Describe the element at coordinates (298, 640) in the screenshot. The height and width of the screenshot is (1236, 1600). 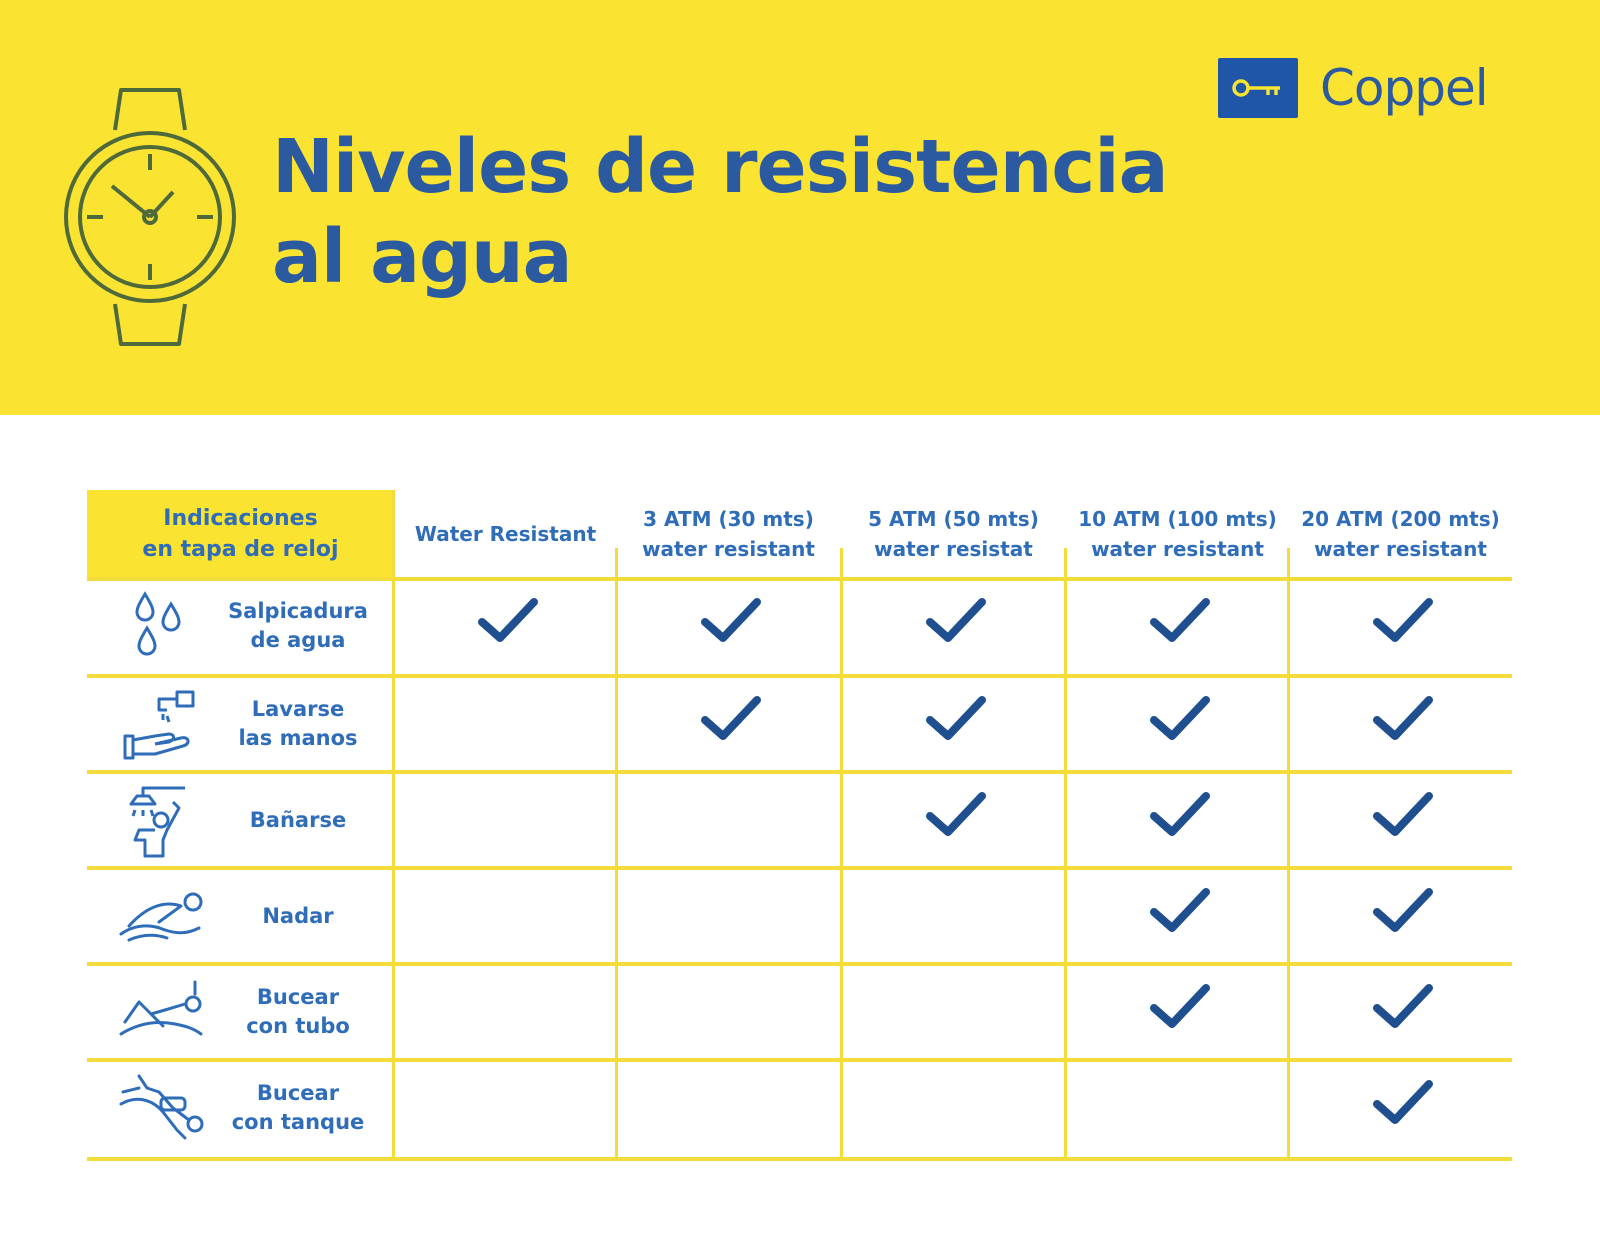
I see `row-label-line2: de agua` at that location.